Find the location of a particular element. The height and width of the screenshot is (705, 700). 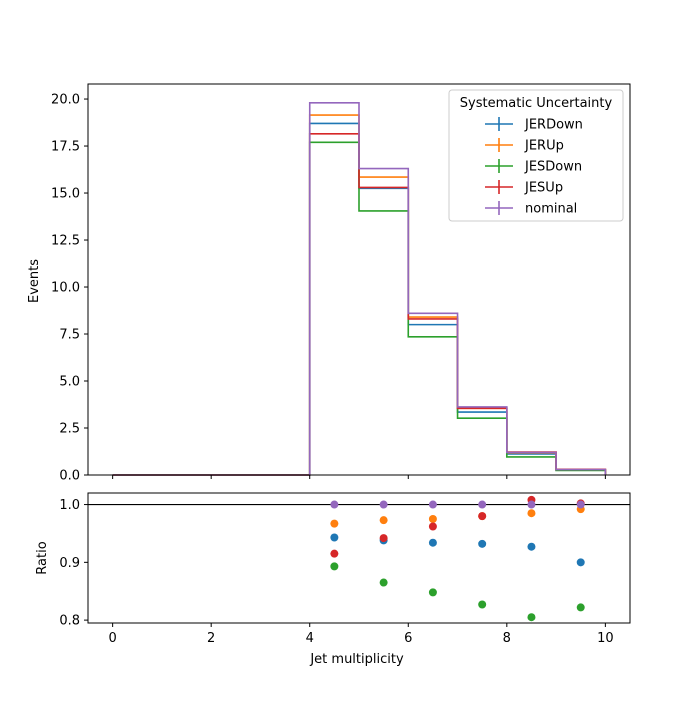

main-y-tick-label: 5.0 is located at coordinates (69, 382).